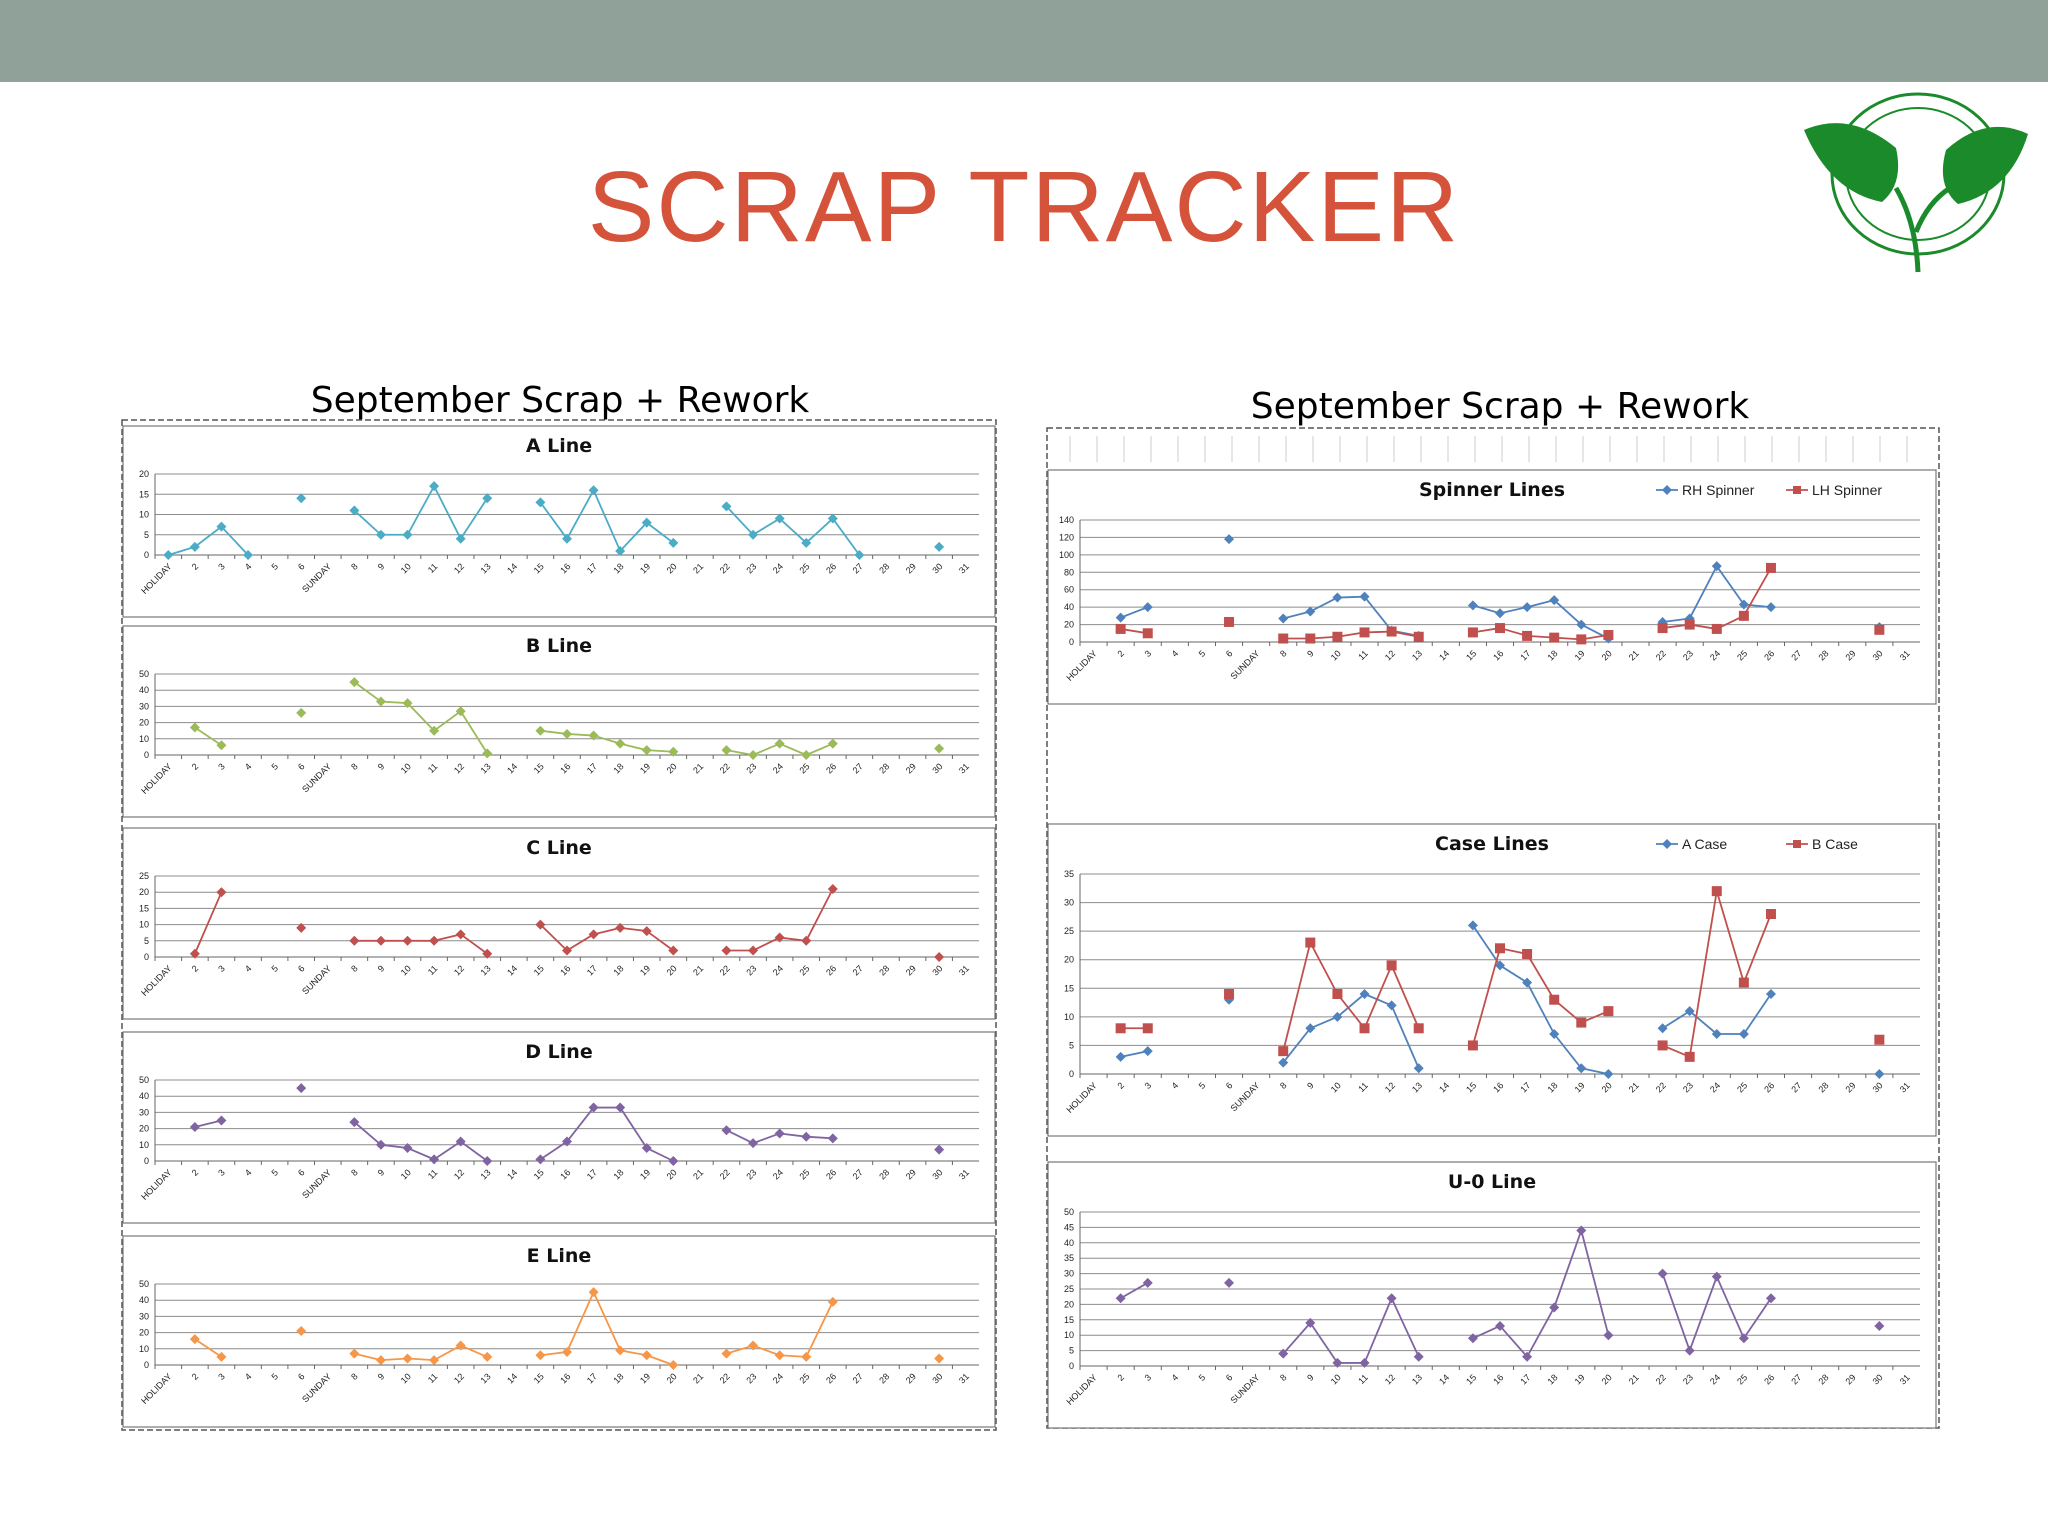 This screenshot has height=1536, width=2048. I want to click on chart-title: E Line, so click(559, 1256).